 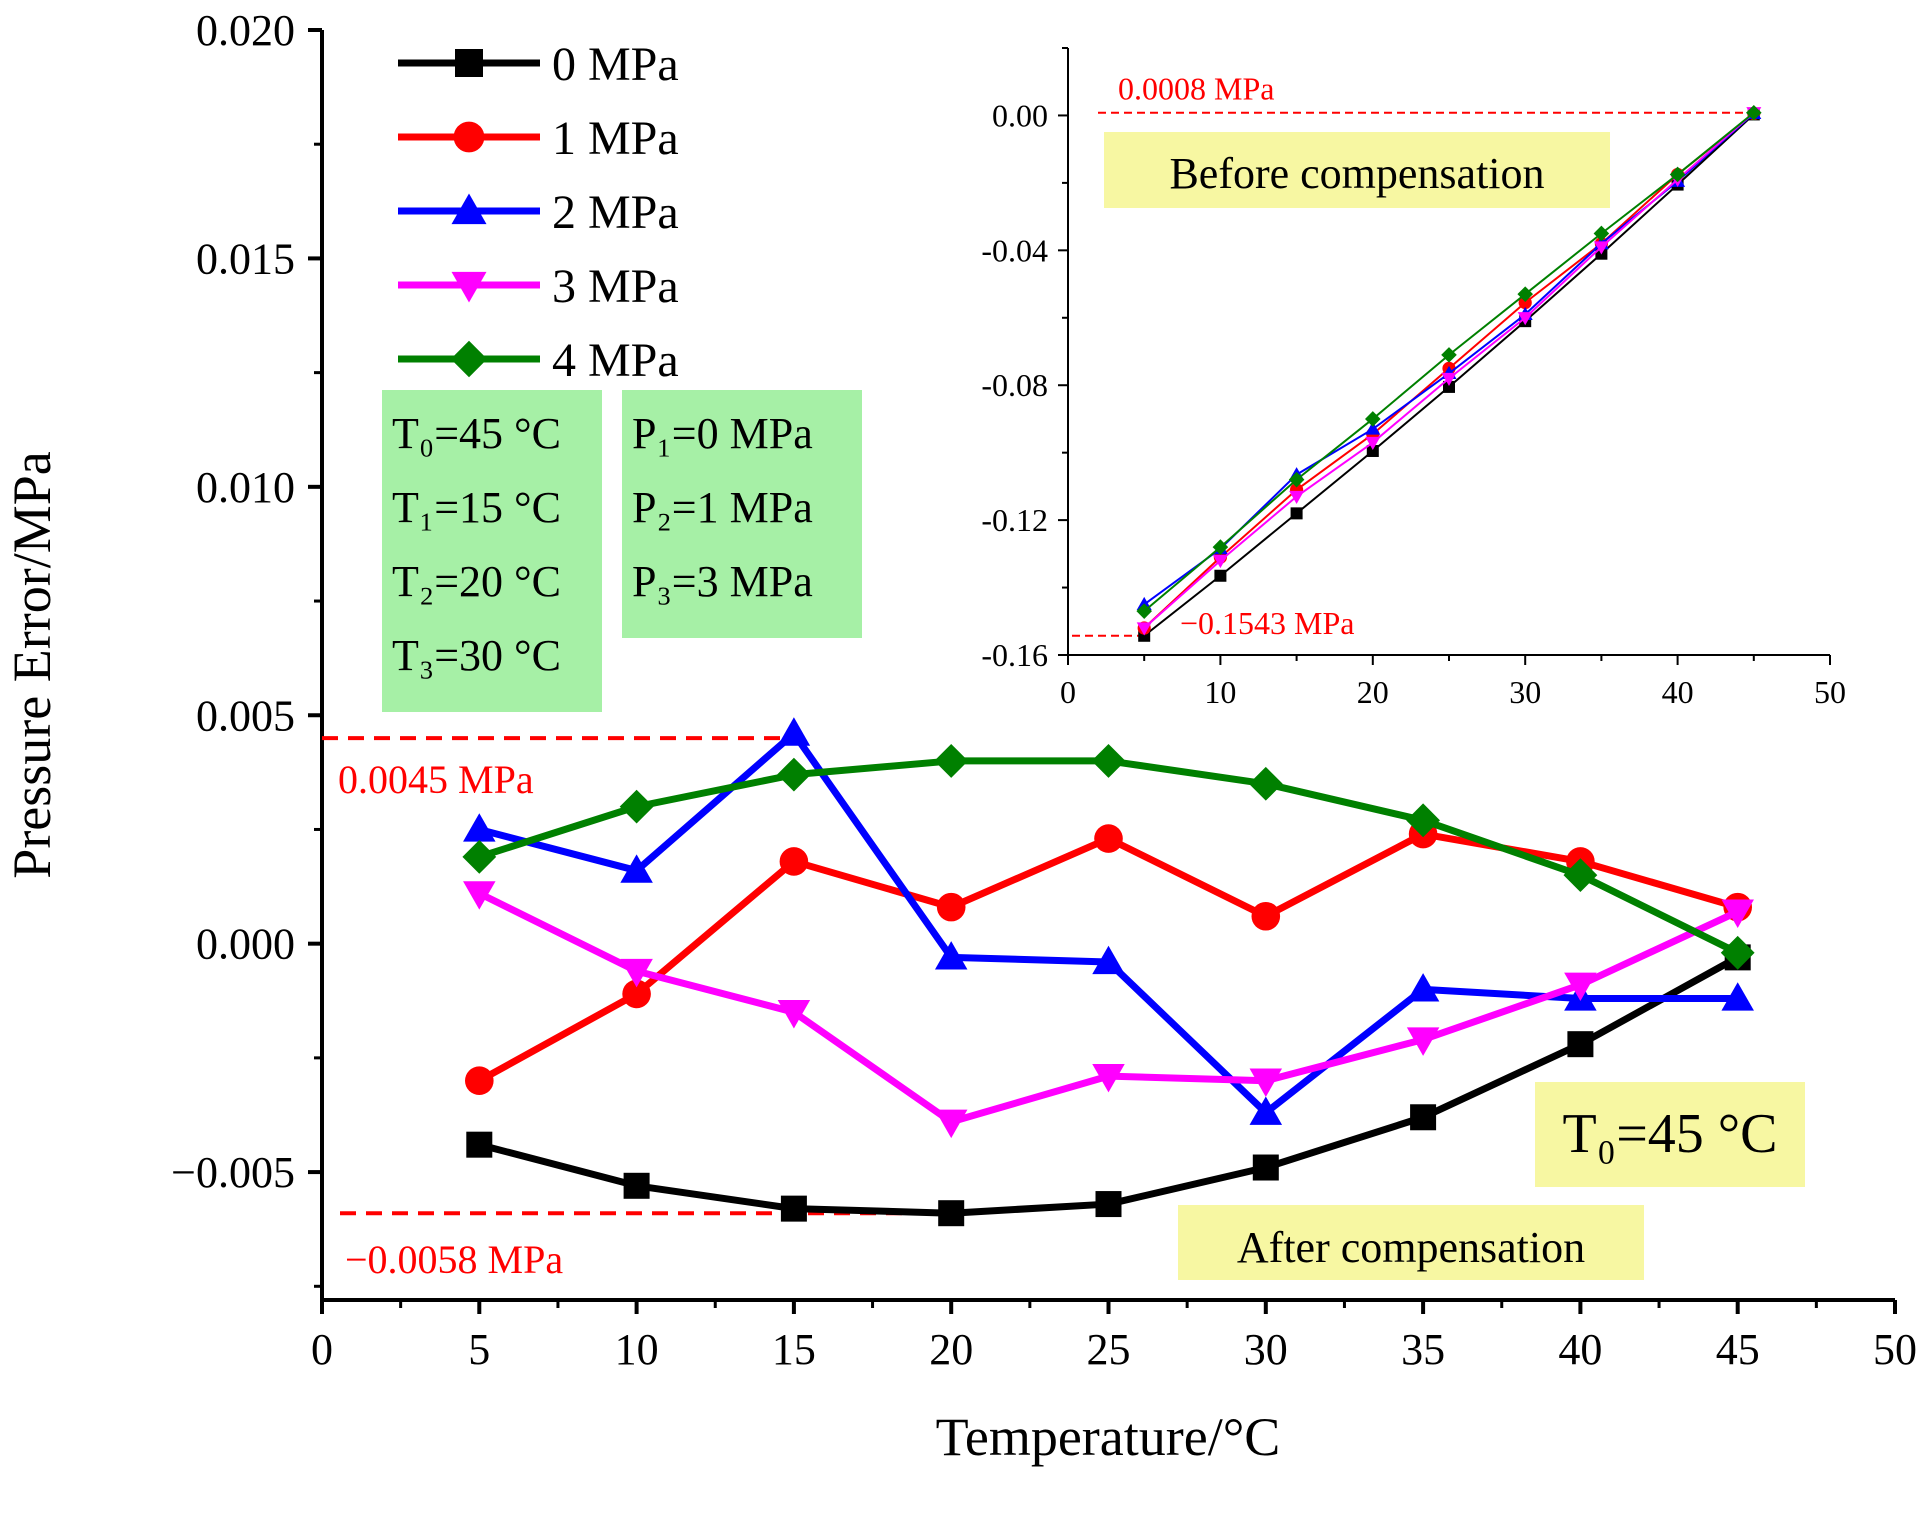 What do you see at coordinates (1678, 692) in the screenshot?
I see `inset-x-tick-label: 40` at bounding box center [1678, 692].